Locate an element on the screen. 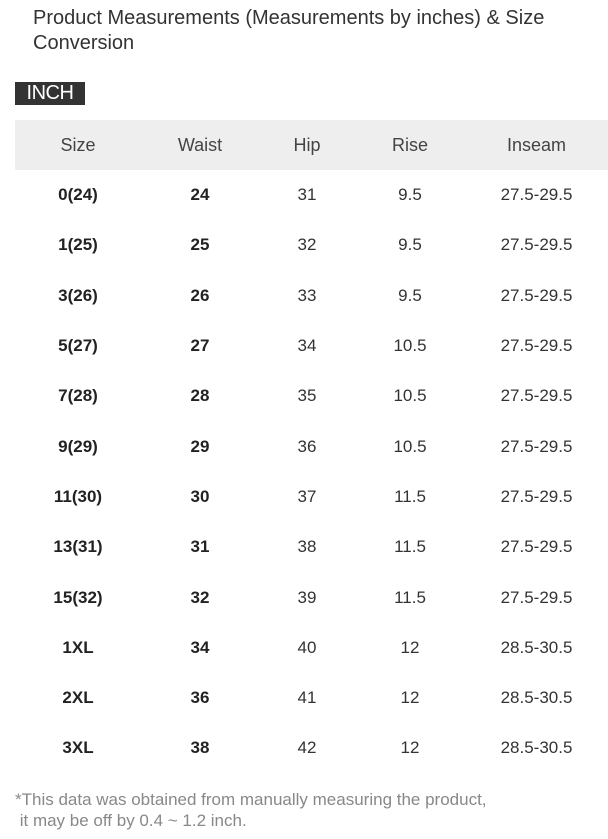 This screenshot has height=839, width=608. cell-size: 1XL is located at coordinates (78, 647).